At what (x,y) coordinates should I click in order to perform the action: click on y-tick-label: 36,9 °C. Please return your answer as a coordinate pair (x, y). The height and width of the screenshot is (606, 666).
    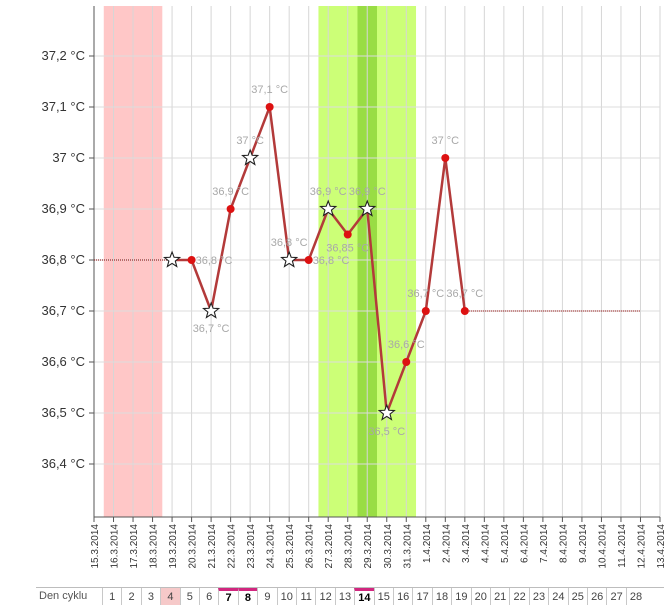
    Looking at the image, I should click on (63, 208).